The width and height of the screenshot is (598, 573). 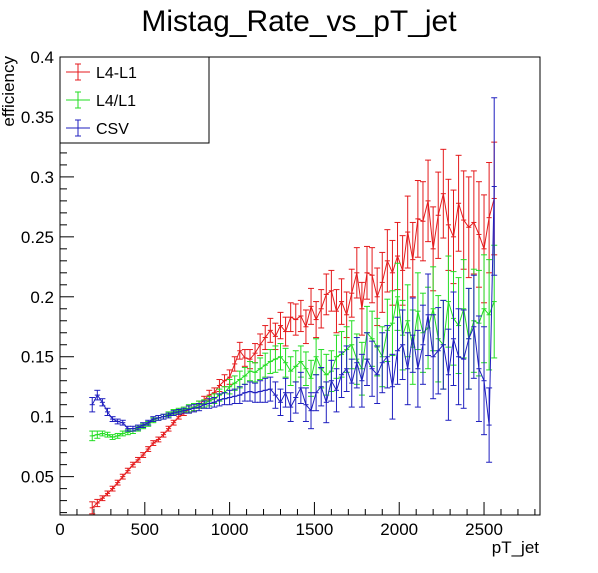 What do you see at coordinates (42, 417) in the screenshot?
I see `y-tick-label: 0.1` at bounding box center [42, 417].